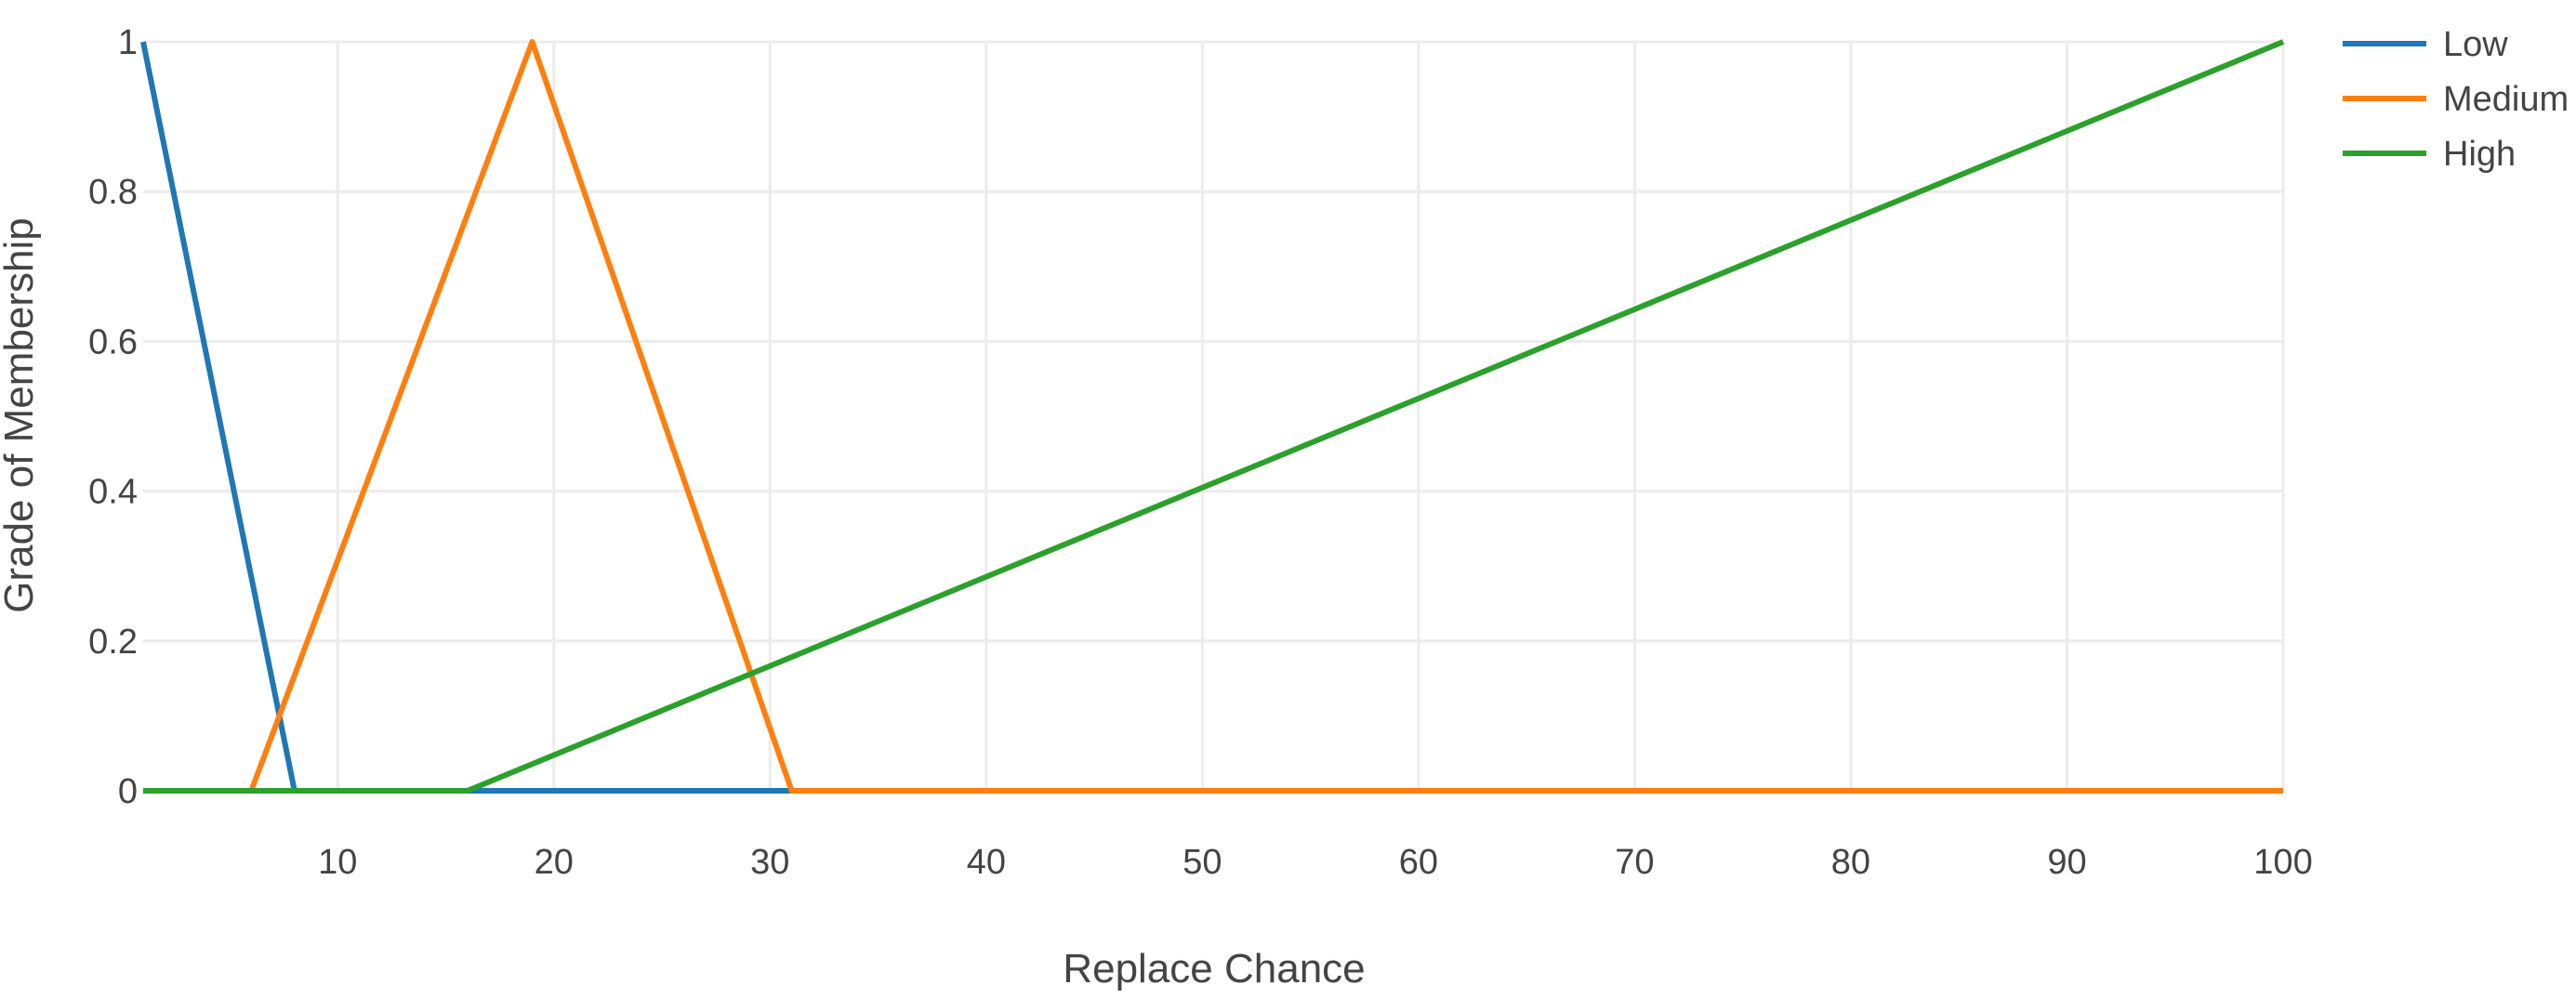  What do you see at coordinates (2425, 44) in the screenshot?
I see `legend-item-low: Low` at bounding box center [2425, 44].